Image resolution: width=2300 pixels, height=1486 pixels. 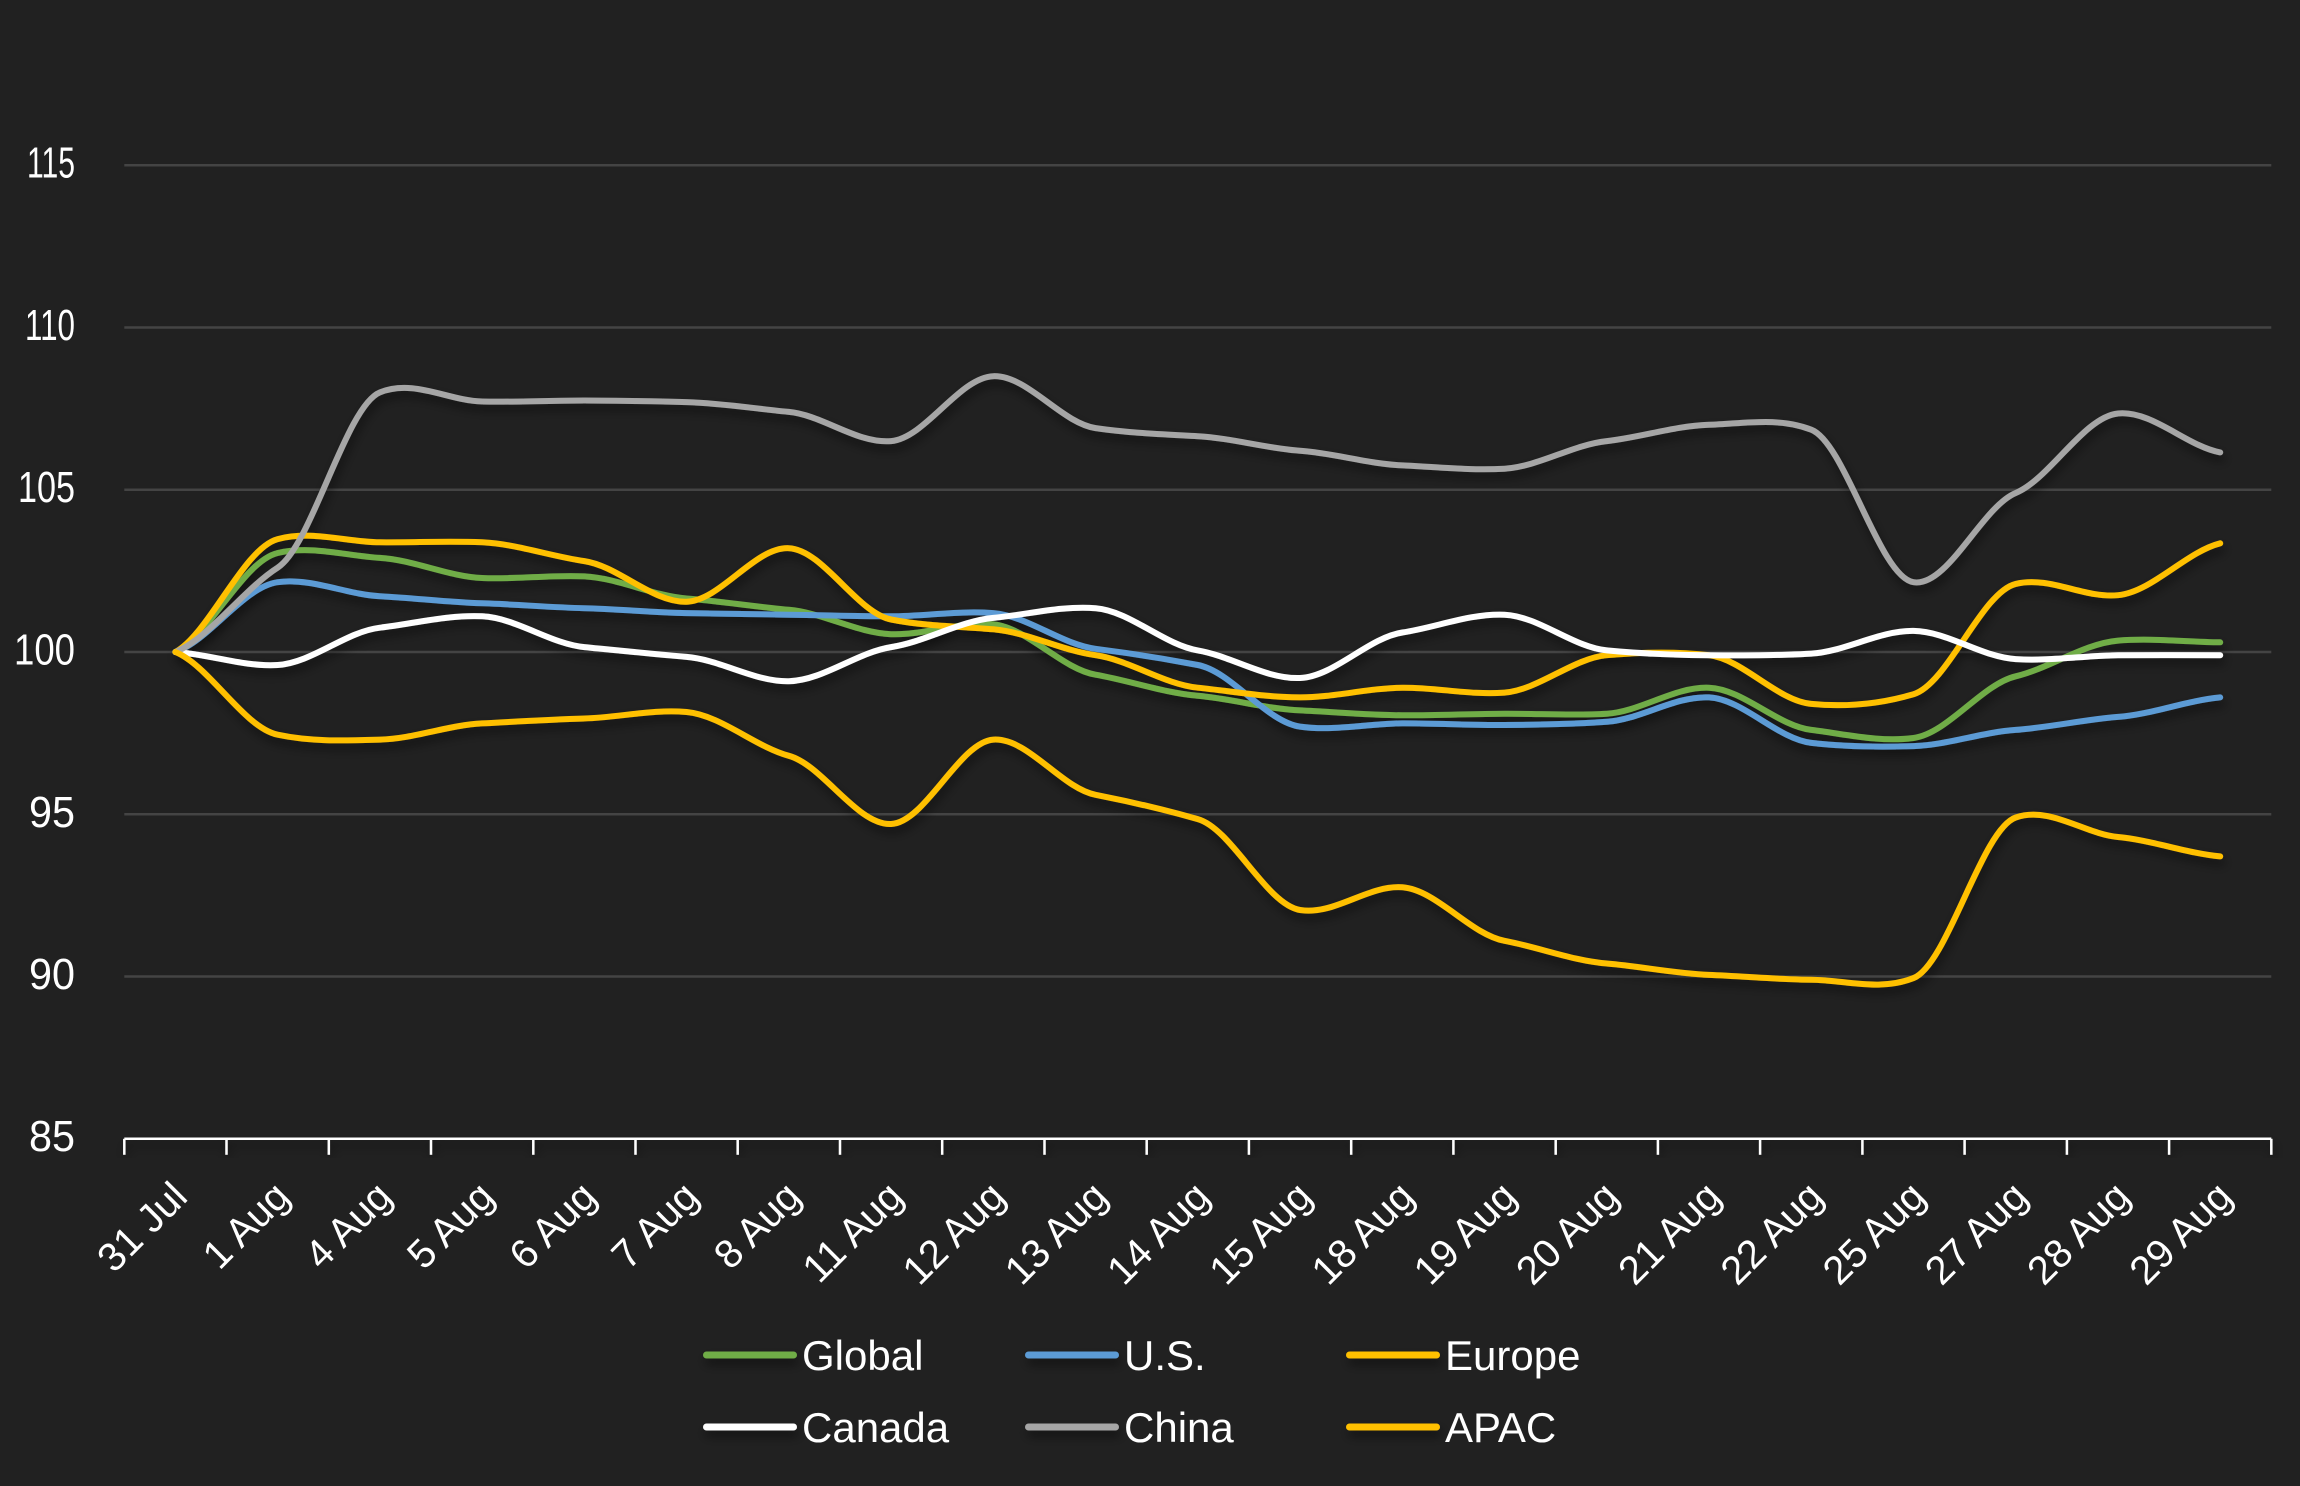 What do you see at coordinates (1512, 1355) in the screenshot?
I see `svg-text: Europe` at bounding box center [1512, 1355].